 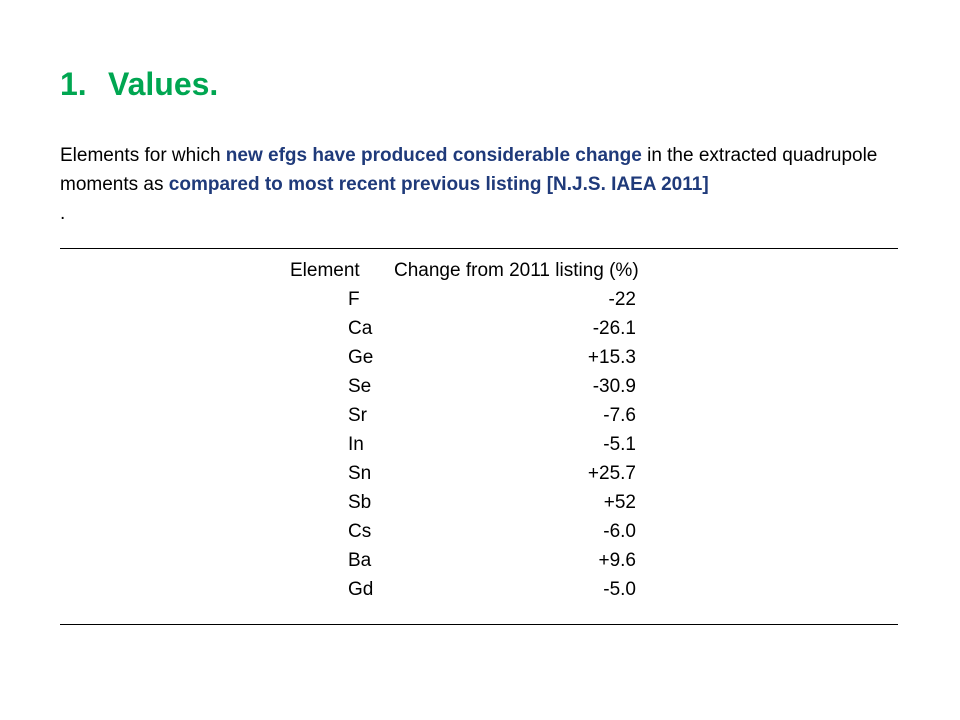 What do you see at coordinates (325, 270) in the screenshot?
I see `column-header-element: Element` at bounding box center [325, 270].